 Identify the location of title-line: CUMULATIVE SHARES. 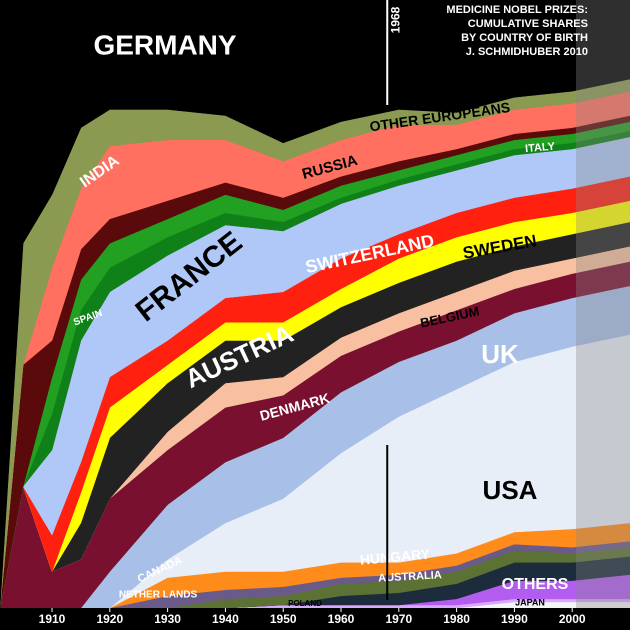
(528, 24).